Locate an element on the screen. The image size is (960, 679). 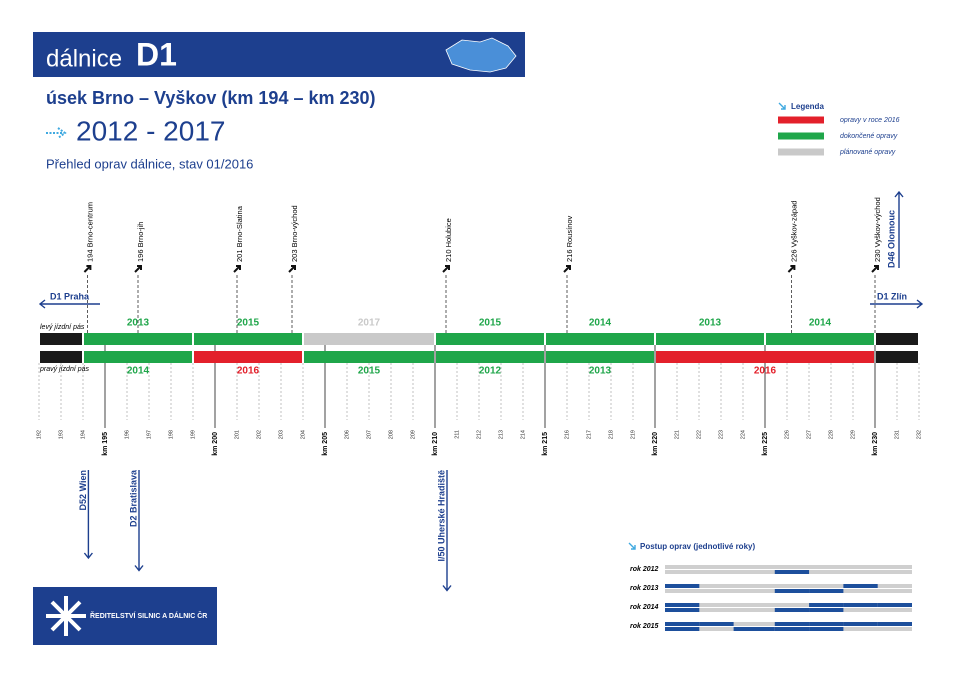
legend-label: dokončené opravy is located at coordinates (869, 136).